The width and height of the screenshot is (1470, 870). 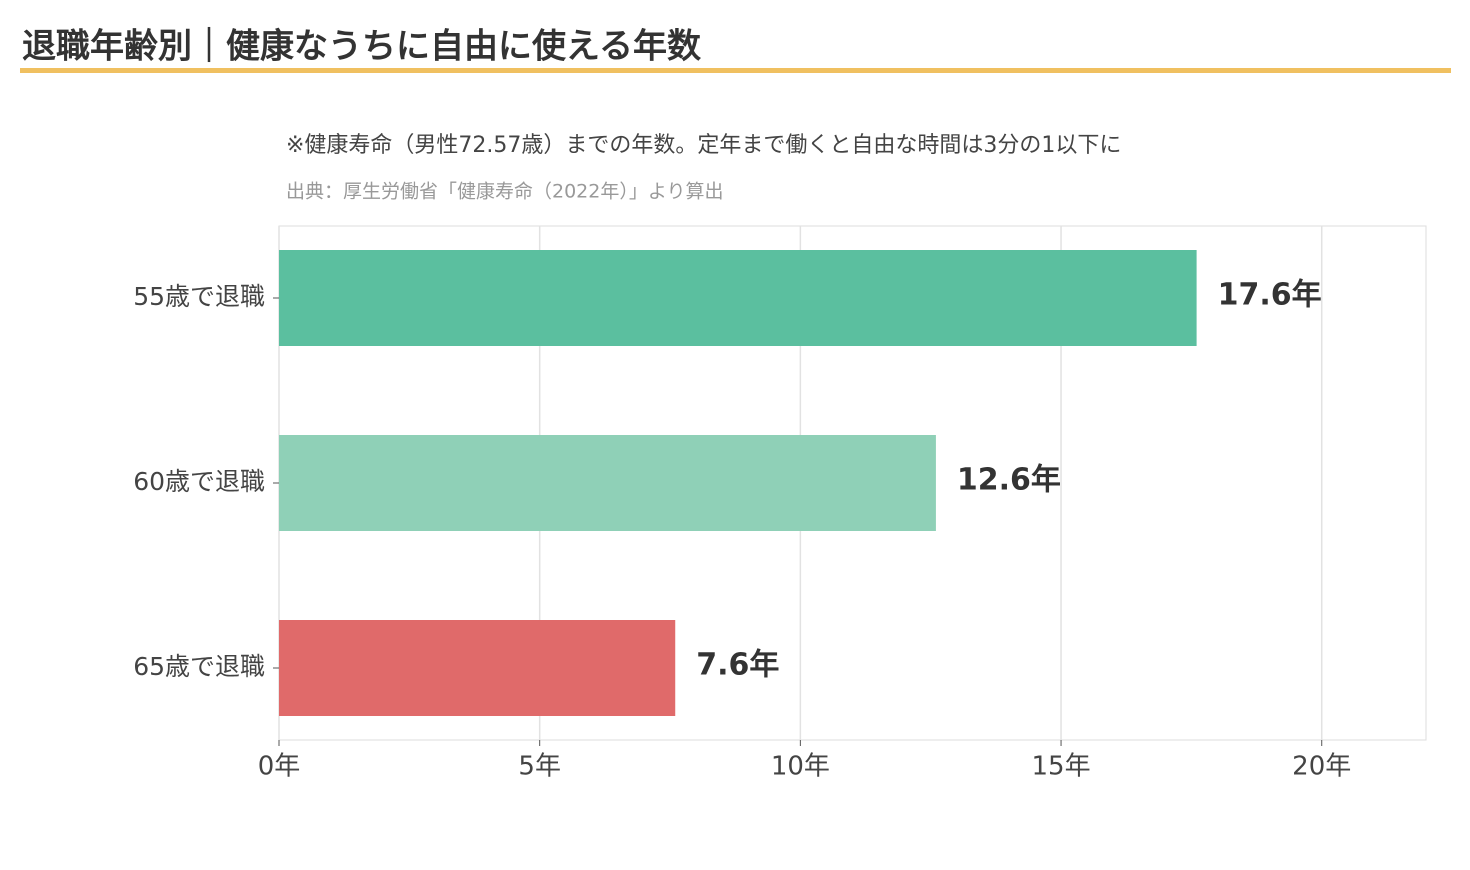 What do you see at coordinates (361, 47) in the screenshot?
I see `chart-title: 退職年齢別｜健康なうちに自由に使える年数` at bounding box center [361, 47].